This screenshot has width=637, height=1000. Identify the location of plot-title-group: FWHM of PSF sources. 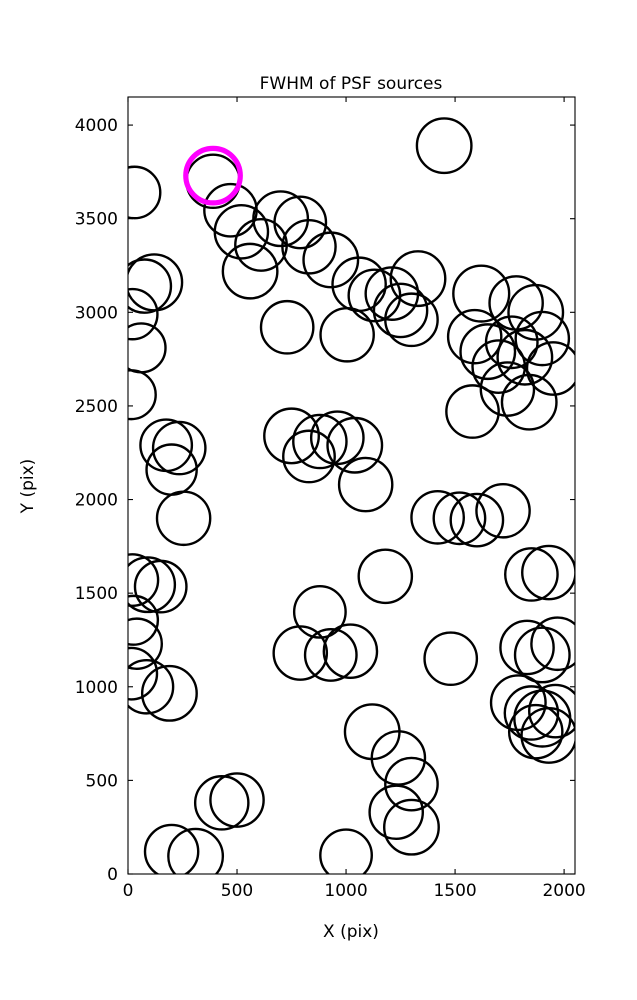
(351, 84).